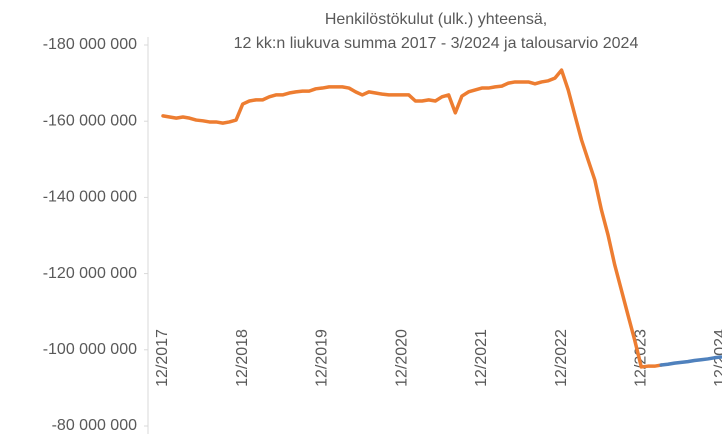 The width and height of the screenshot is (722, 439). I want to click on y-tick-label: -160 000 000, so click(90, 120).